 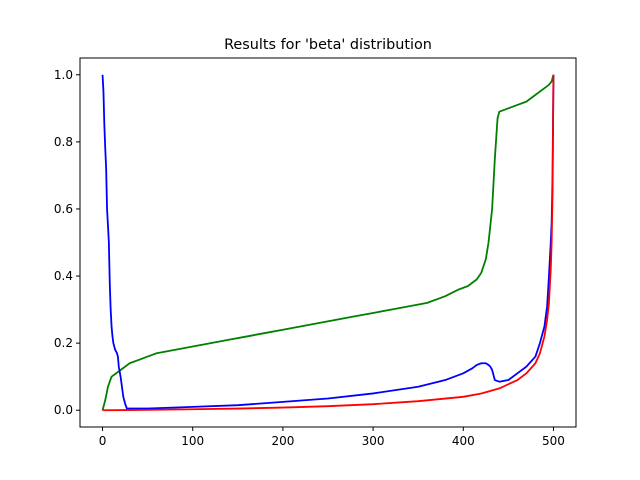 I want to click on y-tick-label: 0.6, so click(x=63, y=209).